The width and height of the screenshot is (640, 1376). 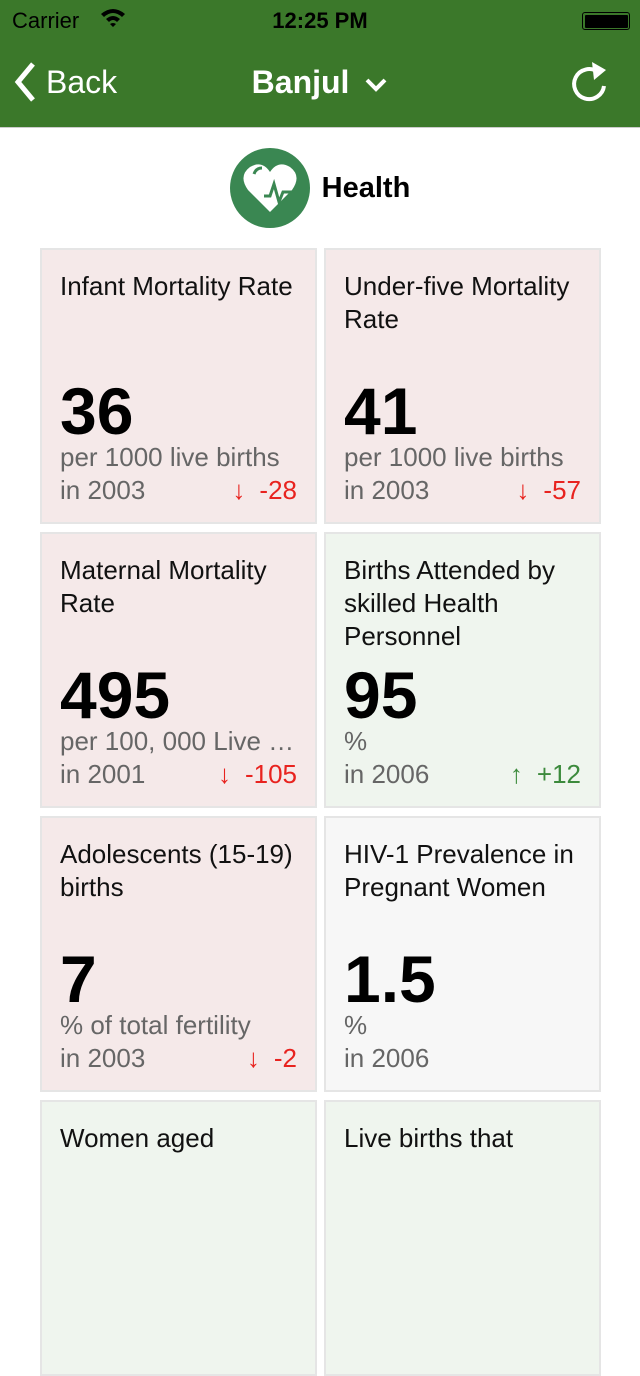 I want to click on arrow-up-icon: ↑, so click(x=516, y=774).